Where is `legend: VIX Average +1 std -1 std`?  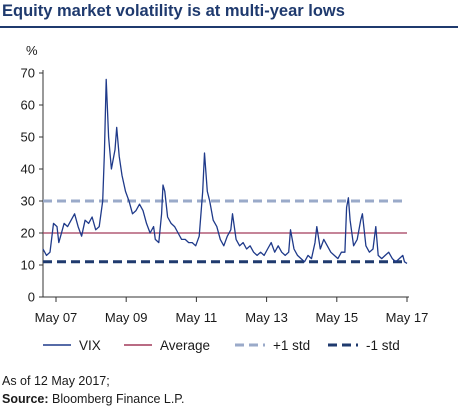
legend: VIX Average +1 std -1 std is located at coordinates (221, 345).